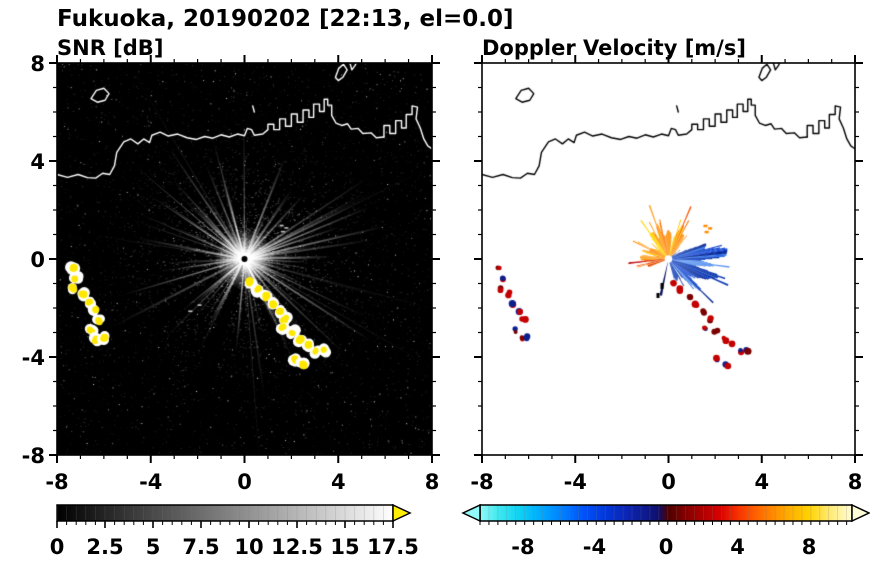 Image resolution: width=870 pixels, height=570 pixels. I want to click on colorbar-tick-label: 12.5, so click(297, 547).